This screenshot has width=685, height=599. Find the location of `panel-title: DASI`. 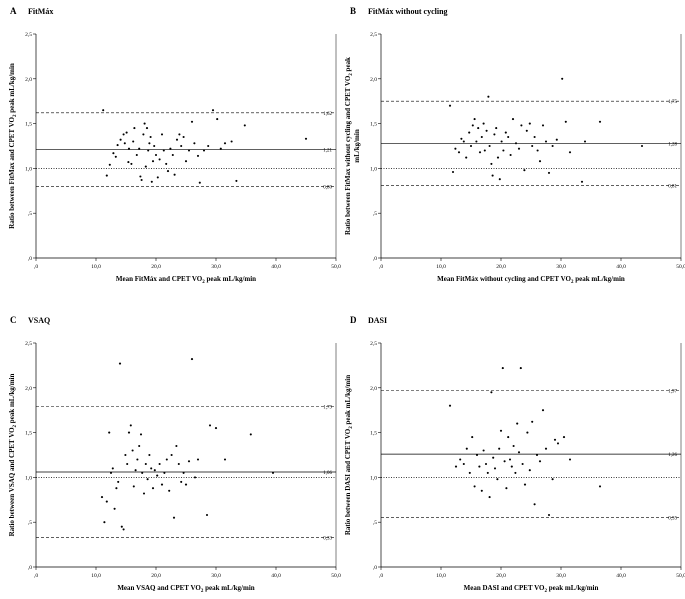

panel-title: DASI is located at coordinates (377, 320).